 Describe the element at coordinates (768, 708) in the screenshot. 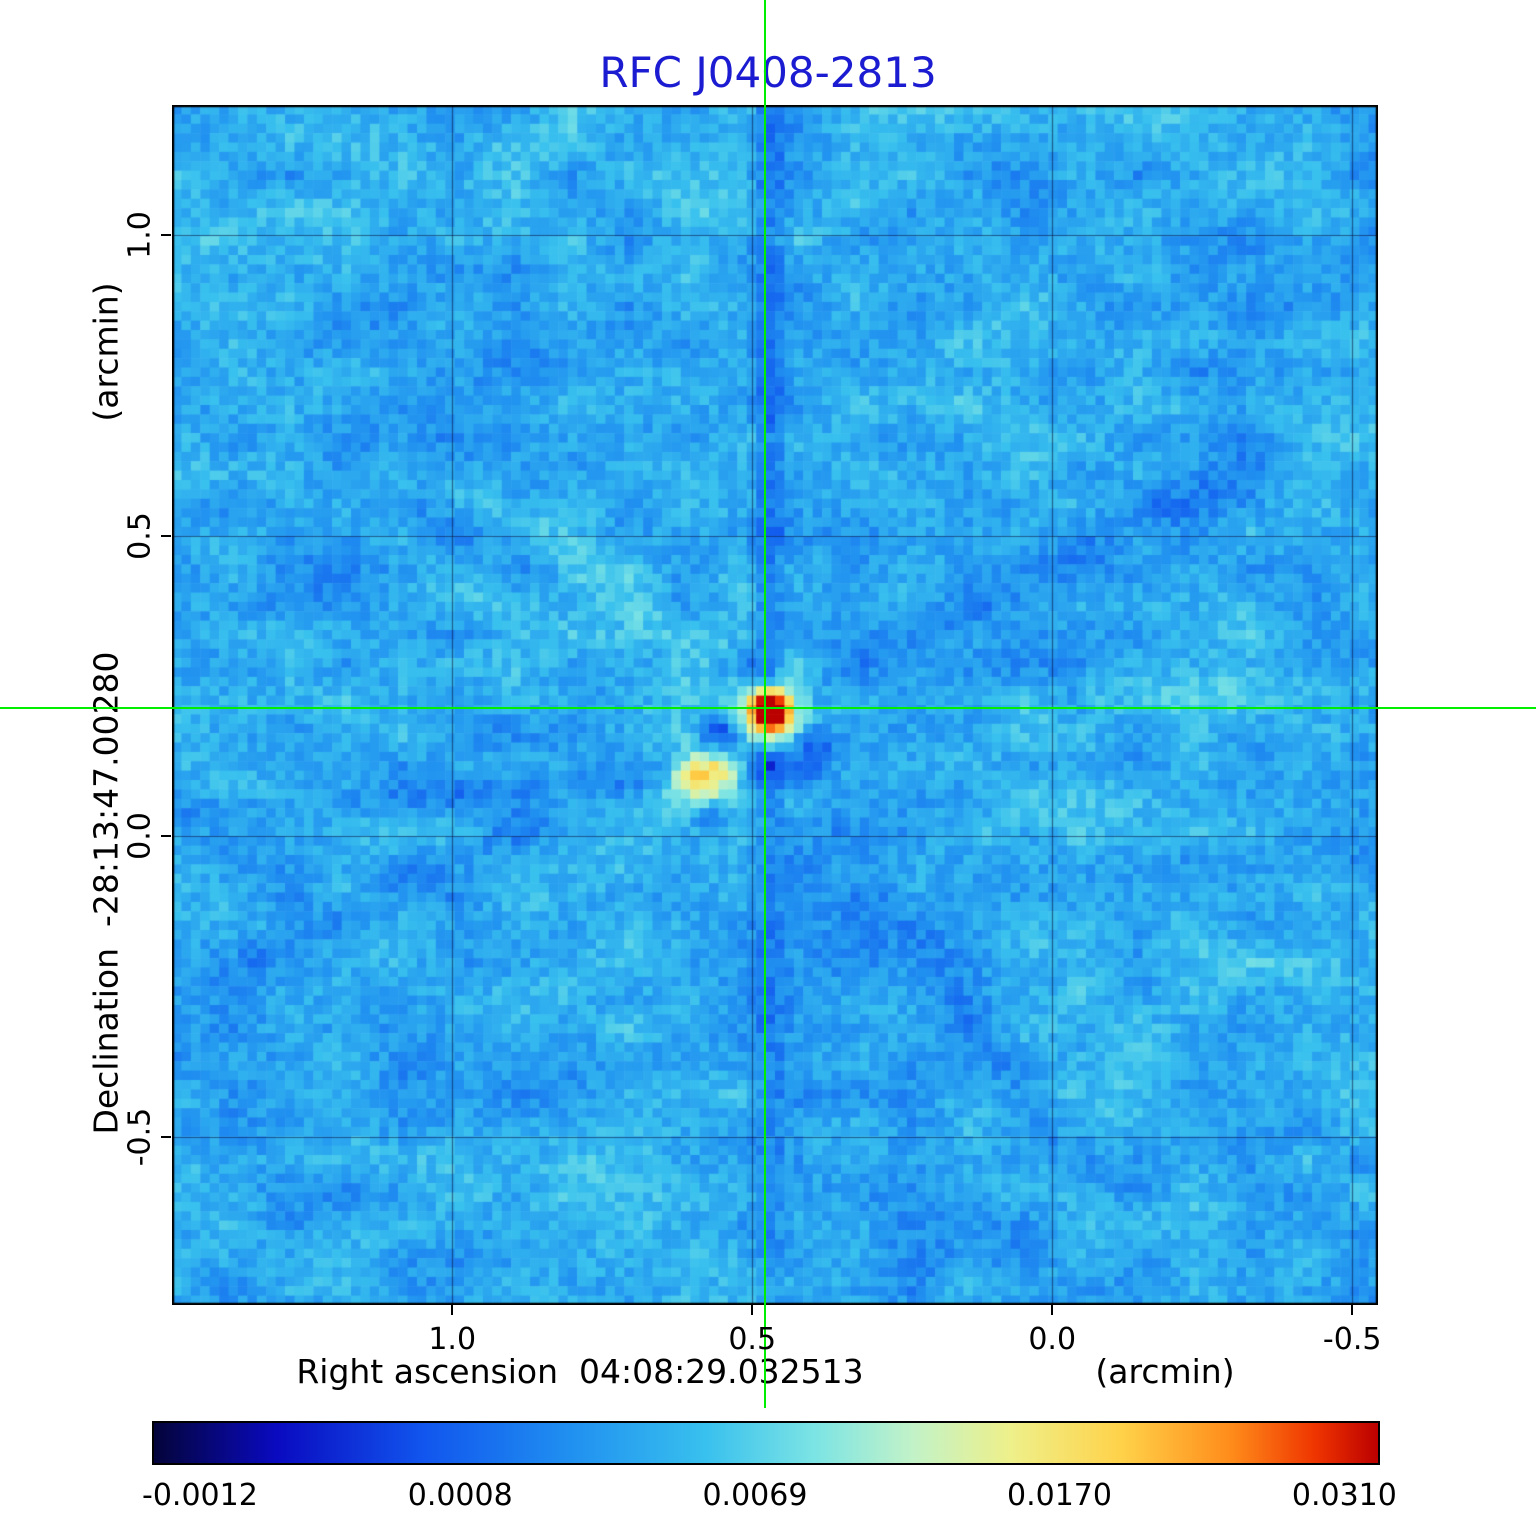

I see `crosshair-horizontal-line` at that location.